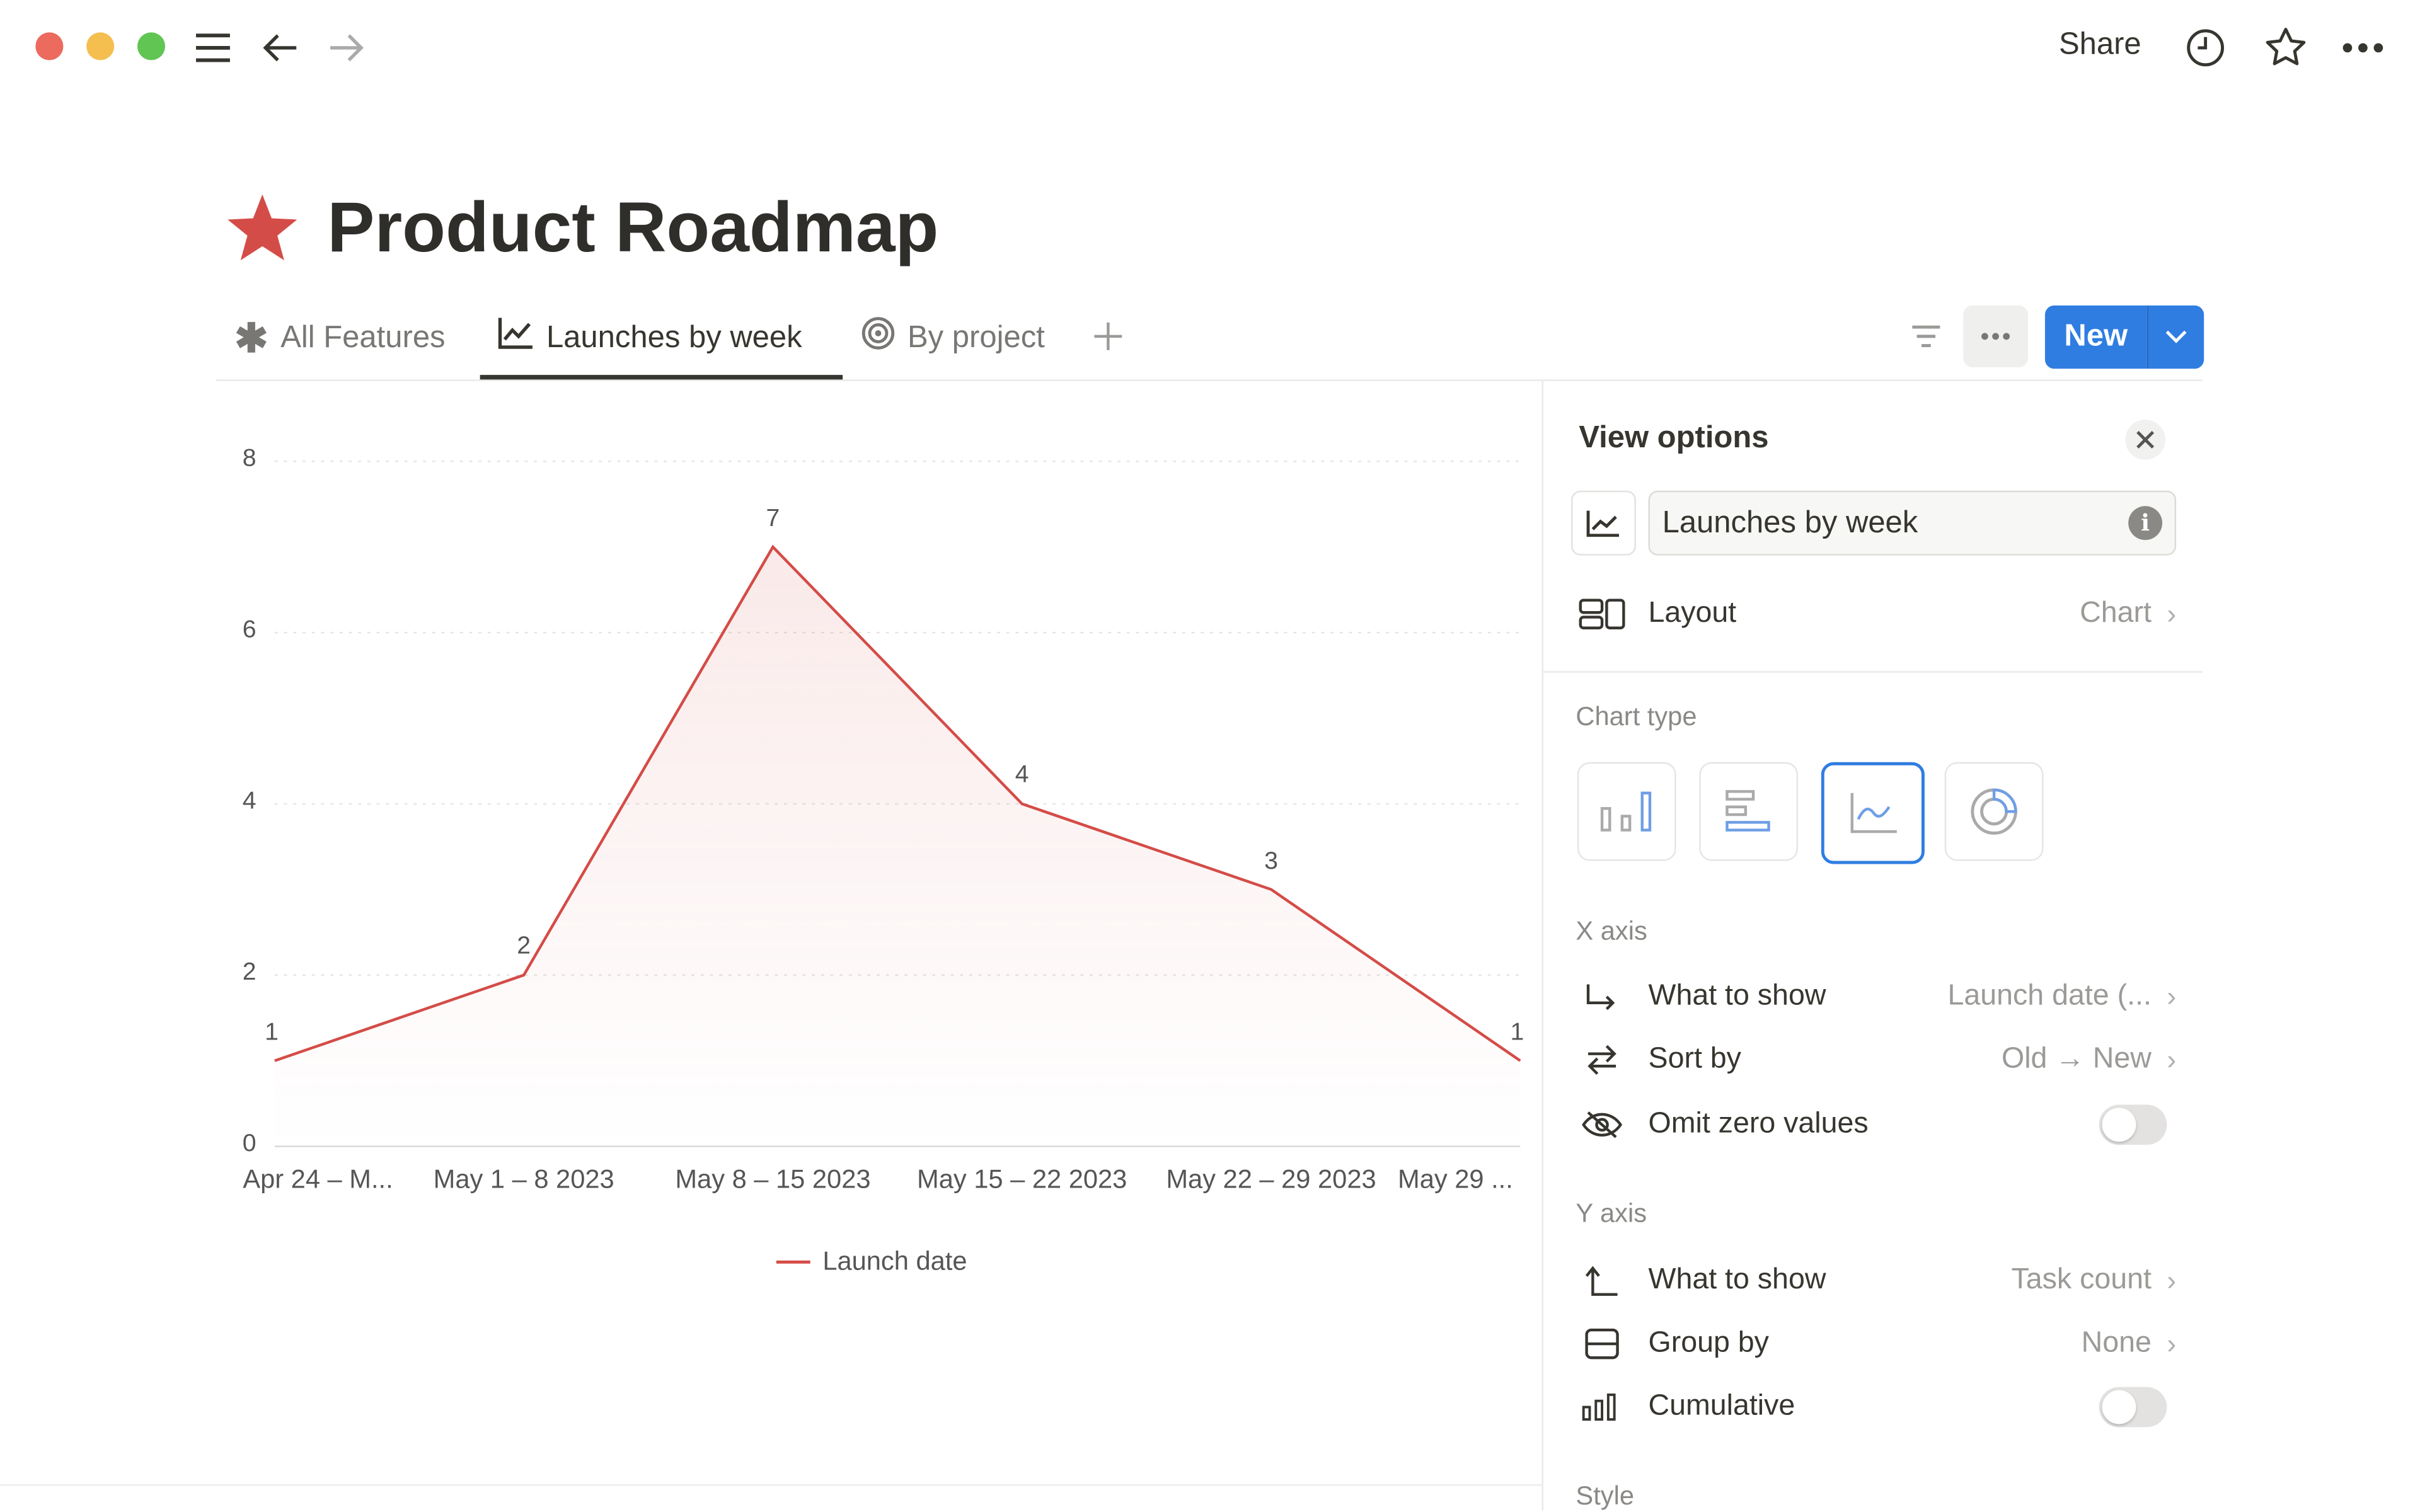 The height and width of the screenshot is (1512, 2420). Describe the element at coordinates (213, 48) in the screenshot. I see `menu-icon` at that location.